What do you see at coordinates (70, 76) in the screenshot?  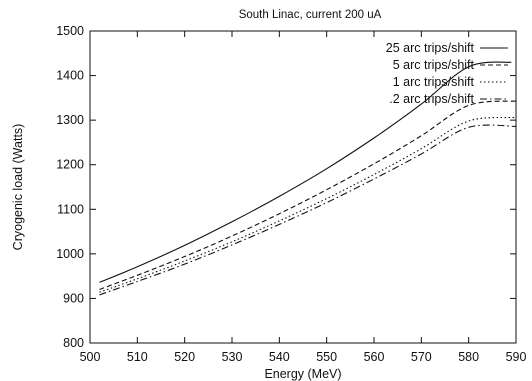 I see `y-tick-label: 1400` at bounding box center [70, 76].